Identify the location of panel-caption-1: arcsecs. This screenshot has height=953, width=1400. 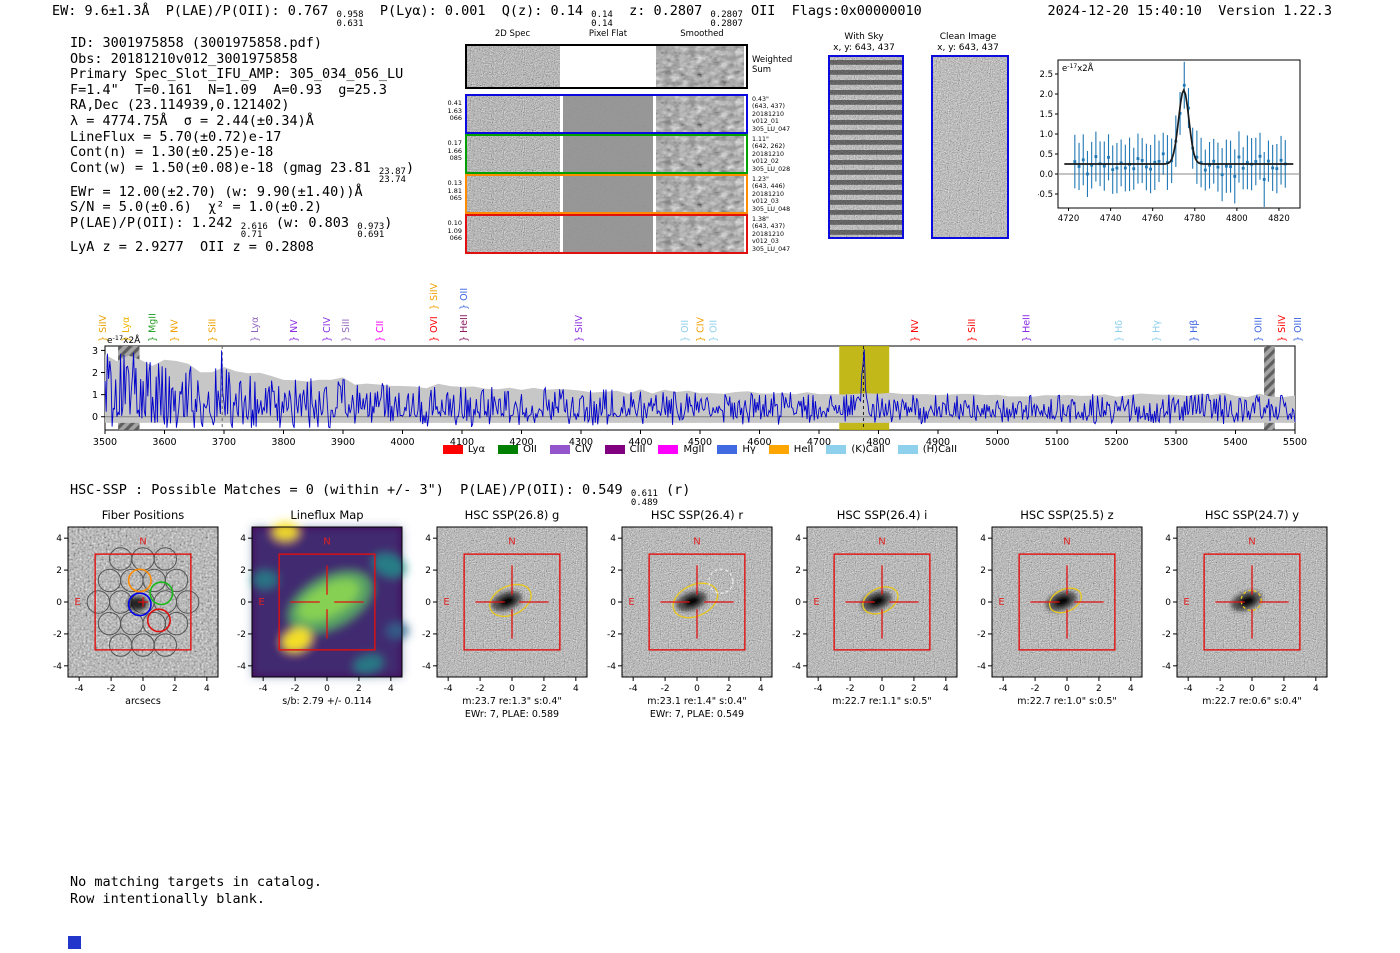
(143, 701).